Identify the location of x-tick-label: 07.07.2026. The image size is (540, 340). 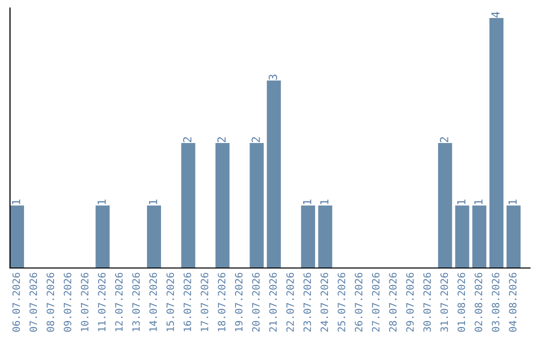
(34, 302).